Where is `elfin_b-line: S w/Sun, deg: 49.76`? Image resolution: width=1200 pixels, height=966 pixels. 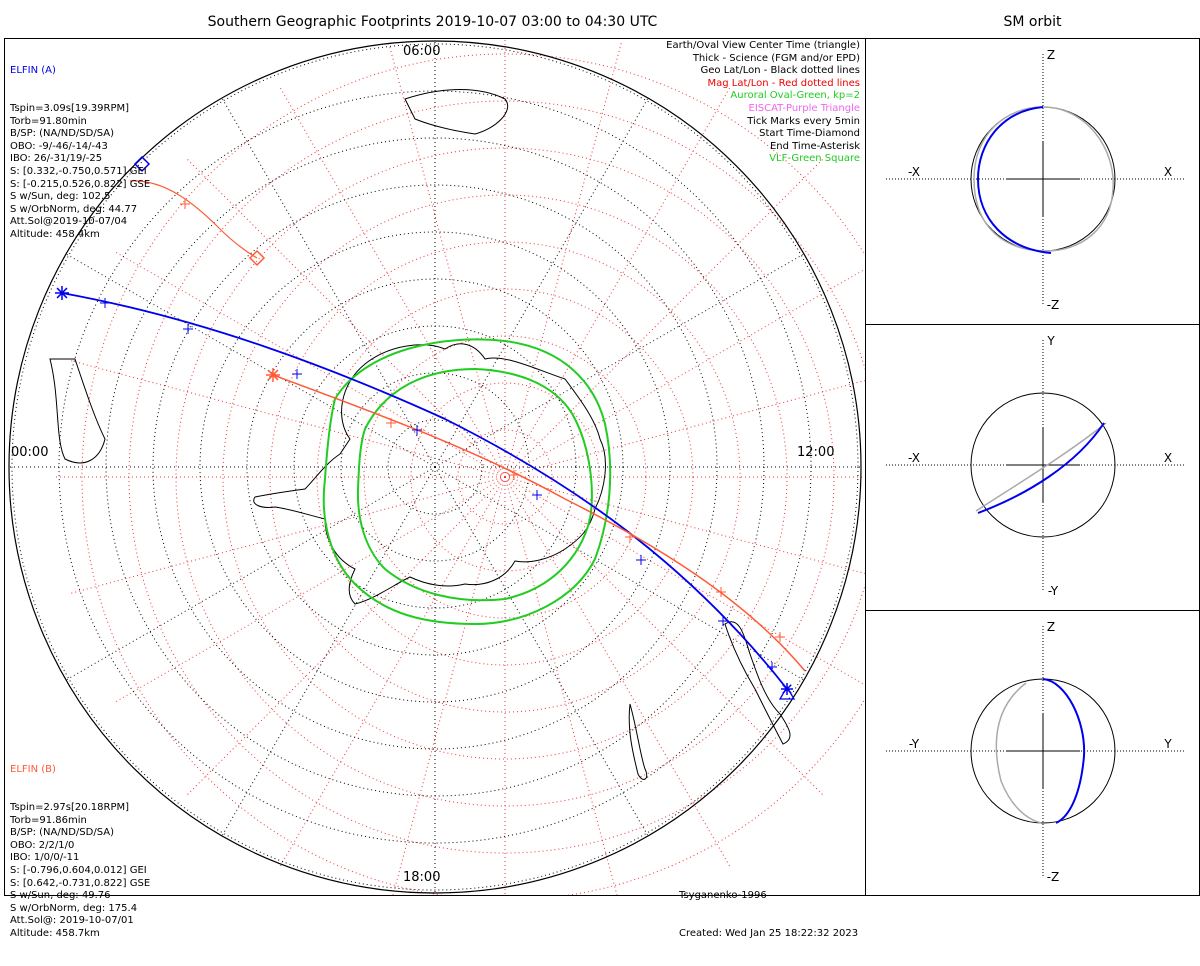
elfin_b-line: S w/Sun, deg: 49.76 is located at coordinates (60, 896).